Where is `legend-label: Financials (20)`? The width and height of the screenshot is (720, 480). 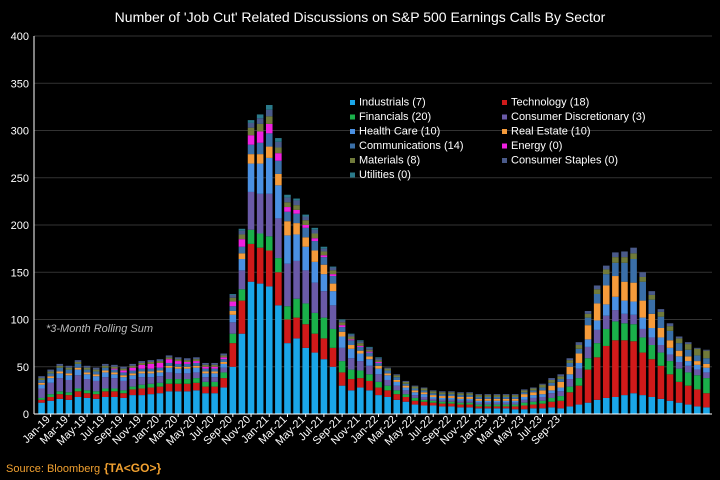 legend-label: Financials (20) is located at coordinates (395, 117).